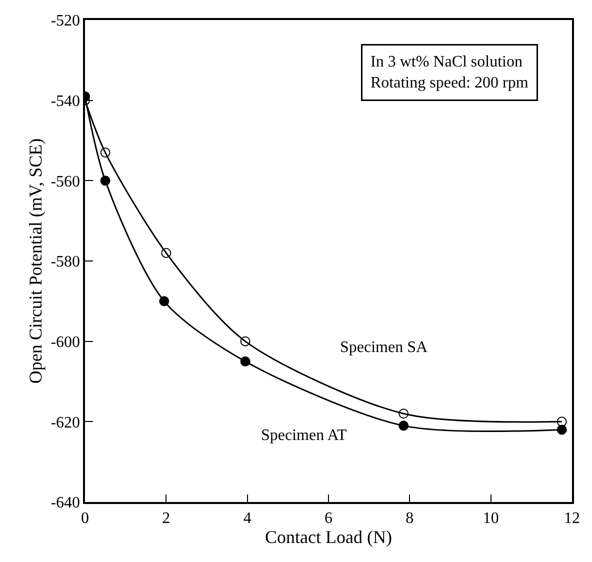  Describe the element at coordinates (65, 21) in the screenshot. I see `y-tick-label: -520` at that location.